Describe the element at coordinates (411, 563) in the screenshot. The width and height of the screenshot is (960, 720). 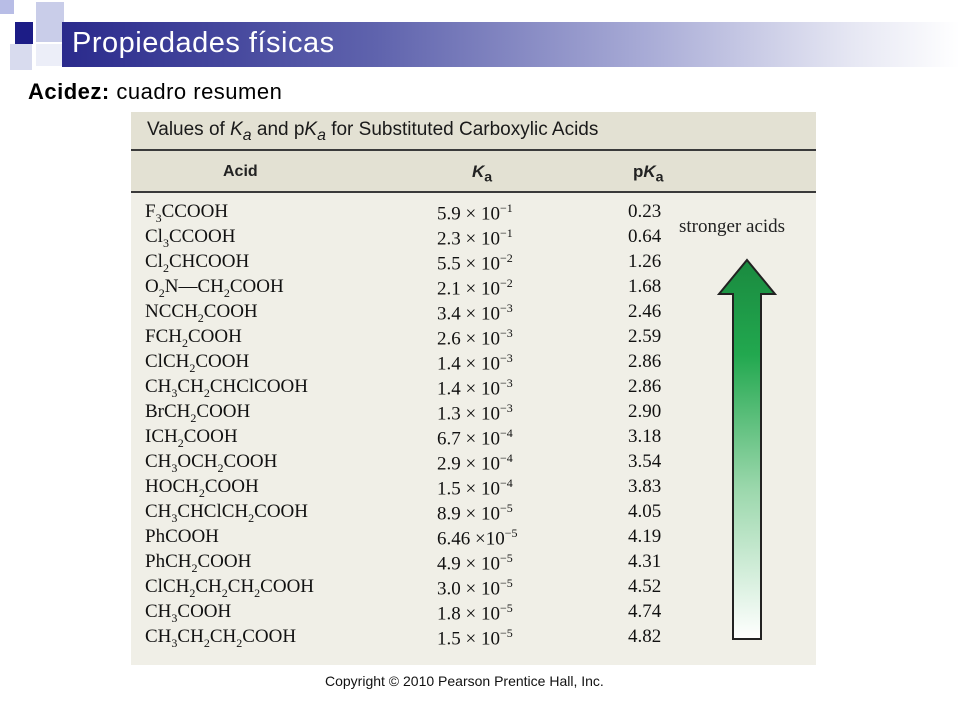
I see `table-row: PhCH2COOH 4.9 × 10−5 4.31` at that location.